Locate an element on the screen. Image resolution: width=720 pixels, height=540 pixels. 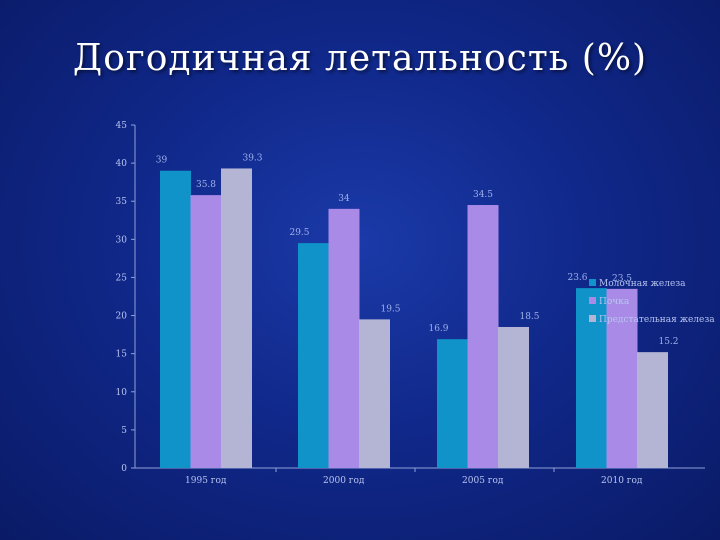
legend-label-0: Молочная железа is located at coordinates (642, 284).